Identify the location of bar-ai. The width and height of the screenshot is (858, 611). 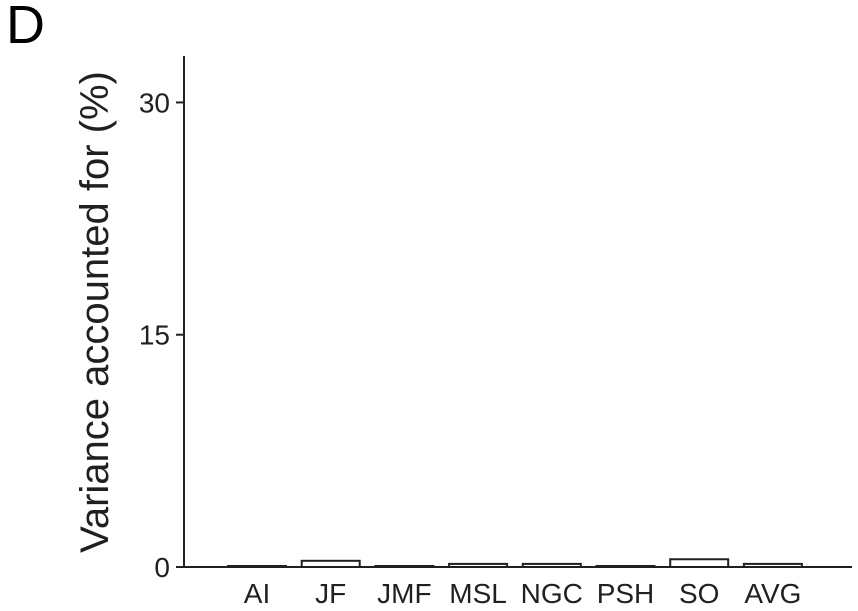
(257, 566).